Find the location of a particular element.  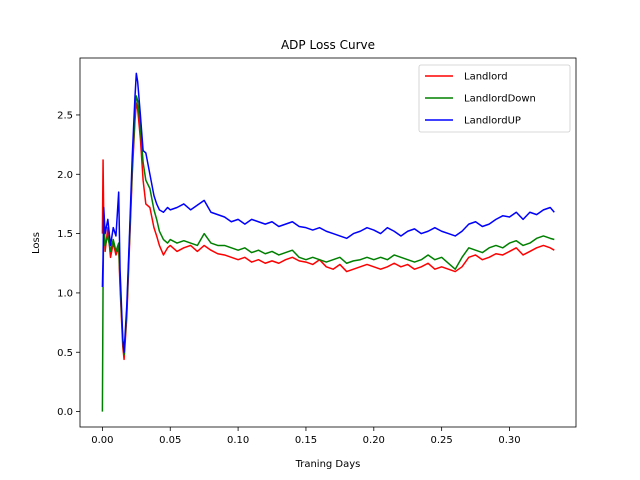

legend: Landlord LandlordDown LandlordUP is located at coordinates (494, 98).